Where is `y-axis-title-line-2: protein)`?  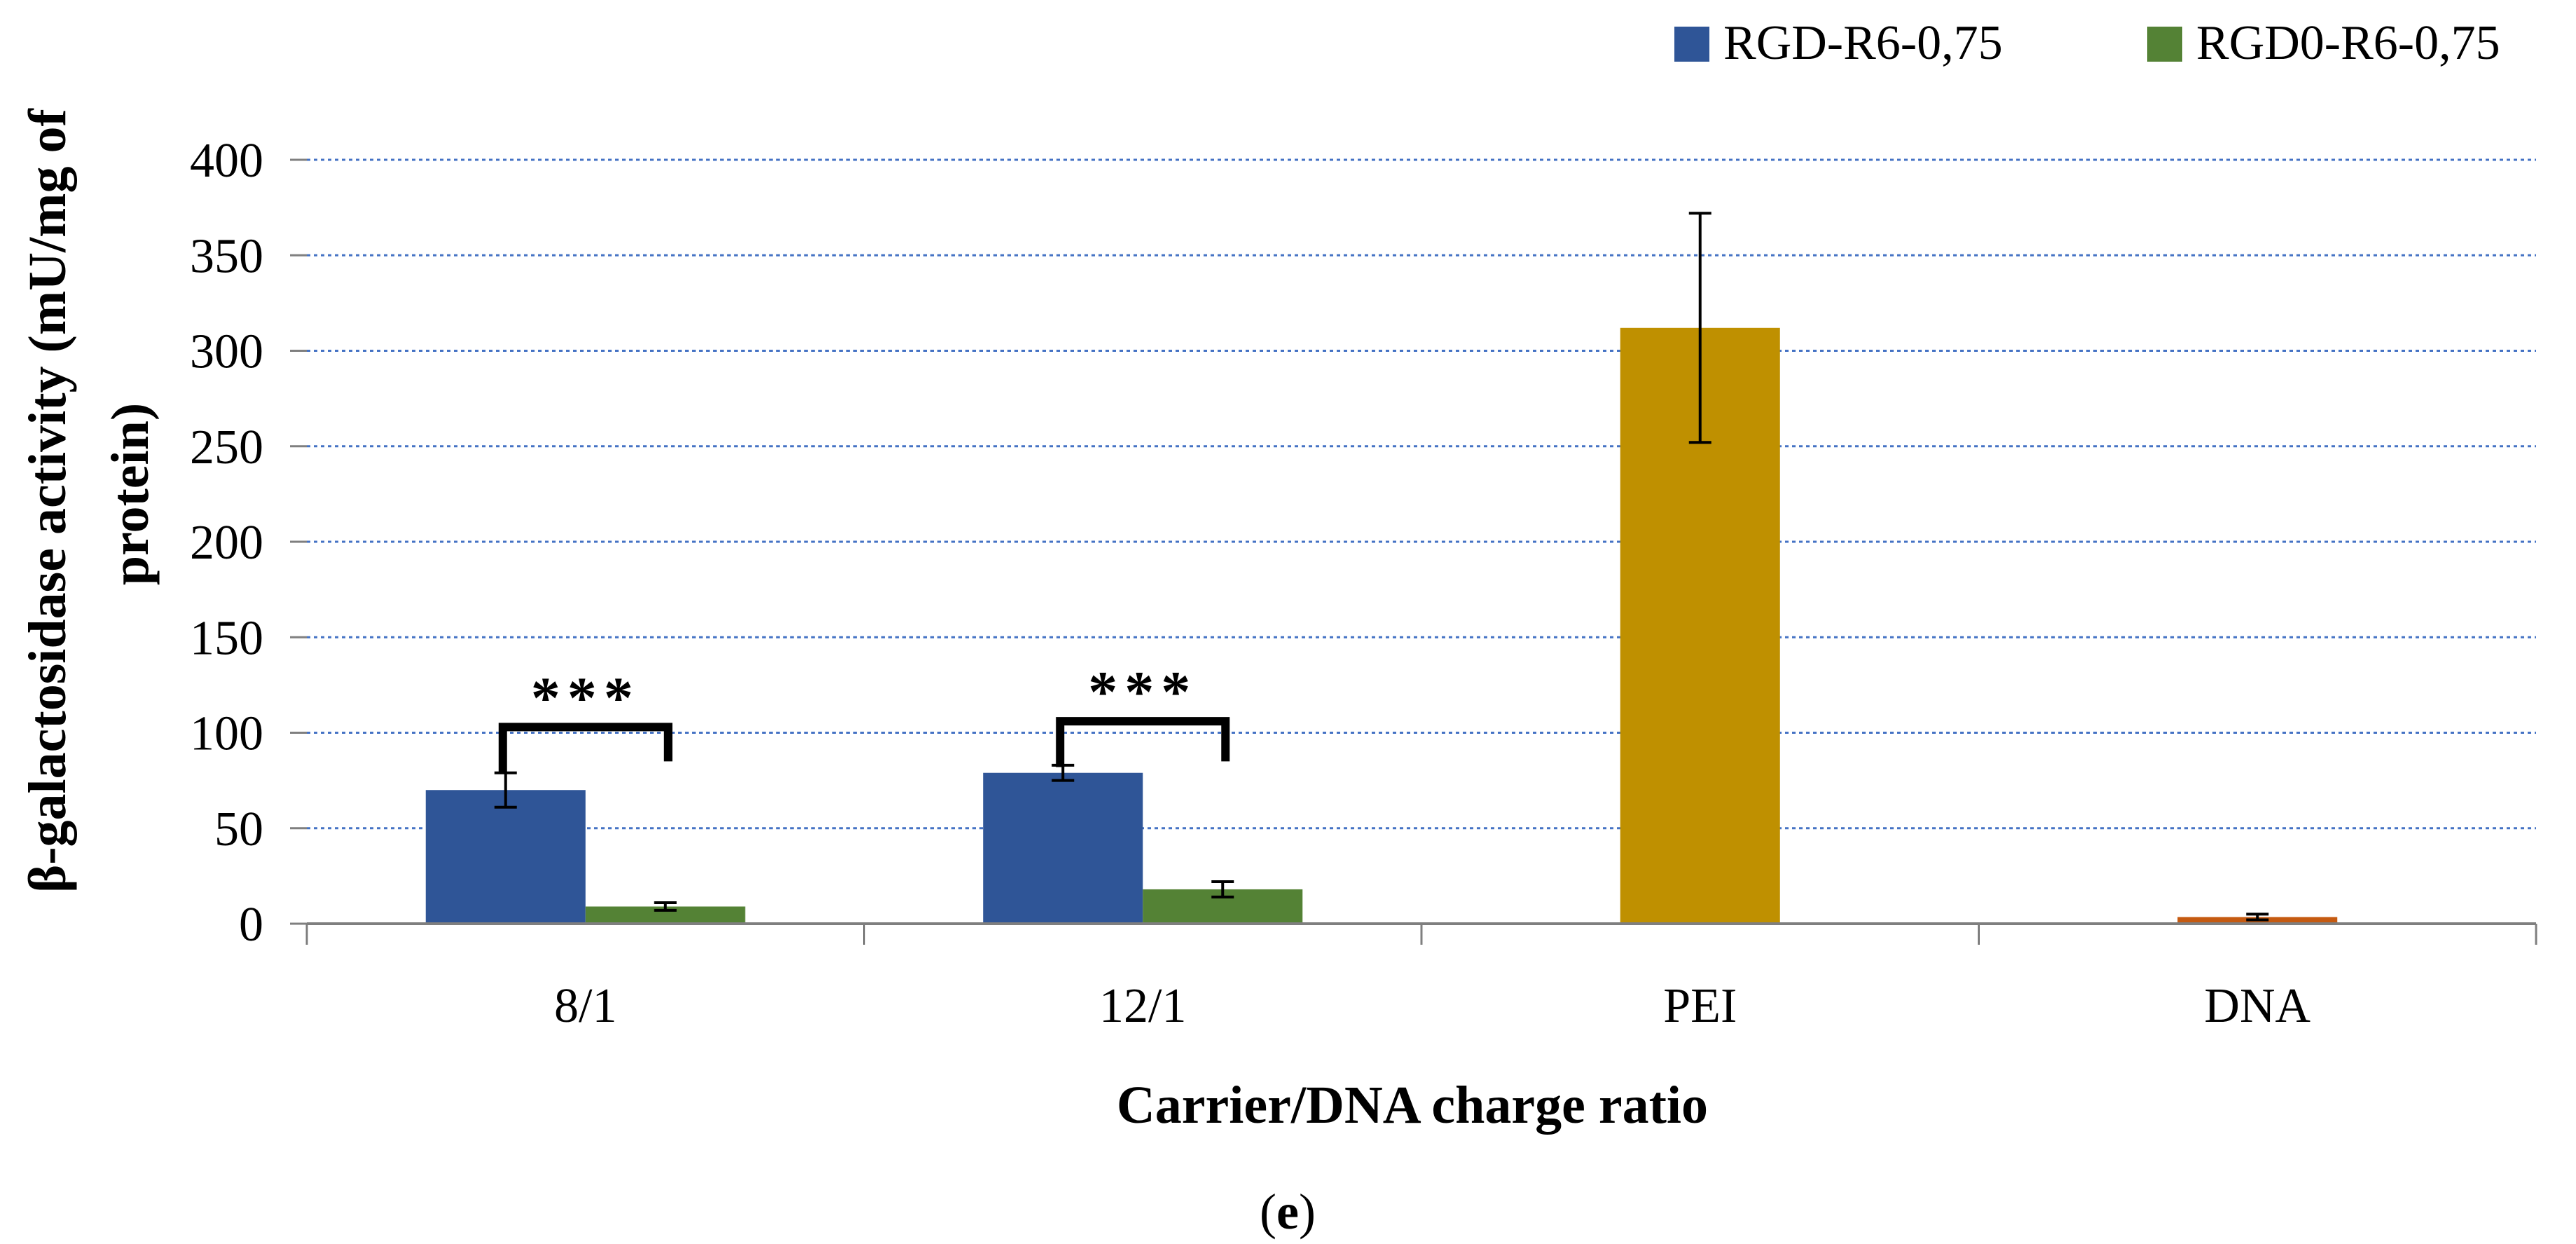
y-axis-title-line-2: protein) is located at coordinates (130, 494).